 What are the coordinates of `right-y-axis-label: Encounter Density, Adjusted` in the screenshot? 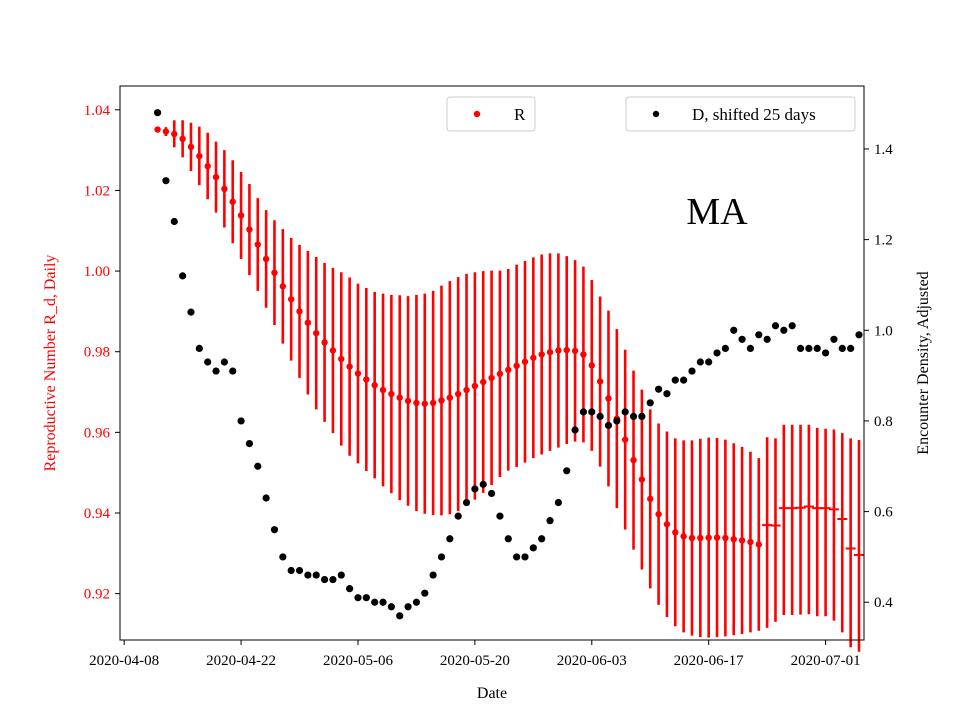 It's located at (923, 362).